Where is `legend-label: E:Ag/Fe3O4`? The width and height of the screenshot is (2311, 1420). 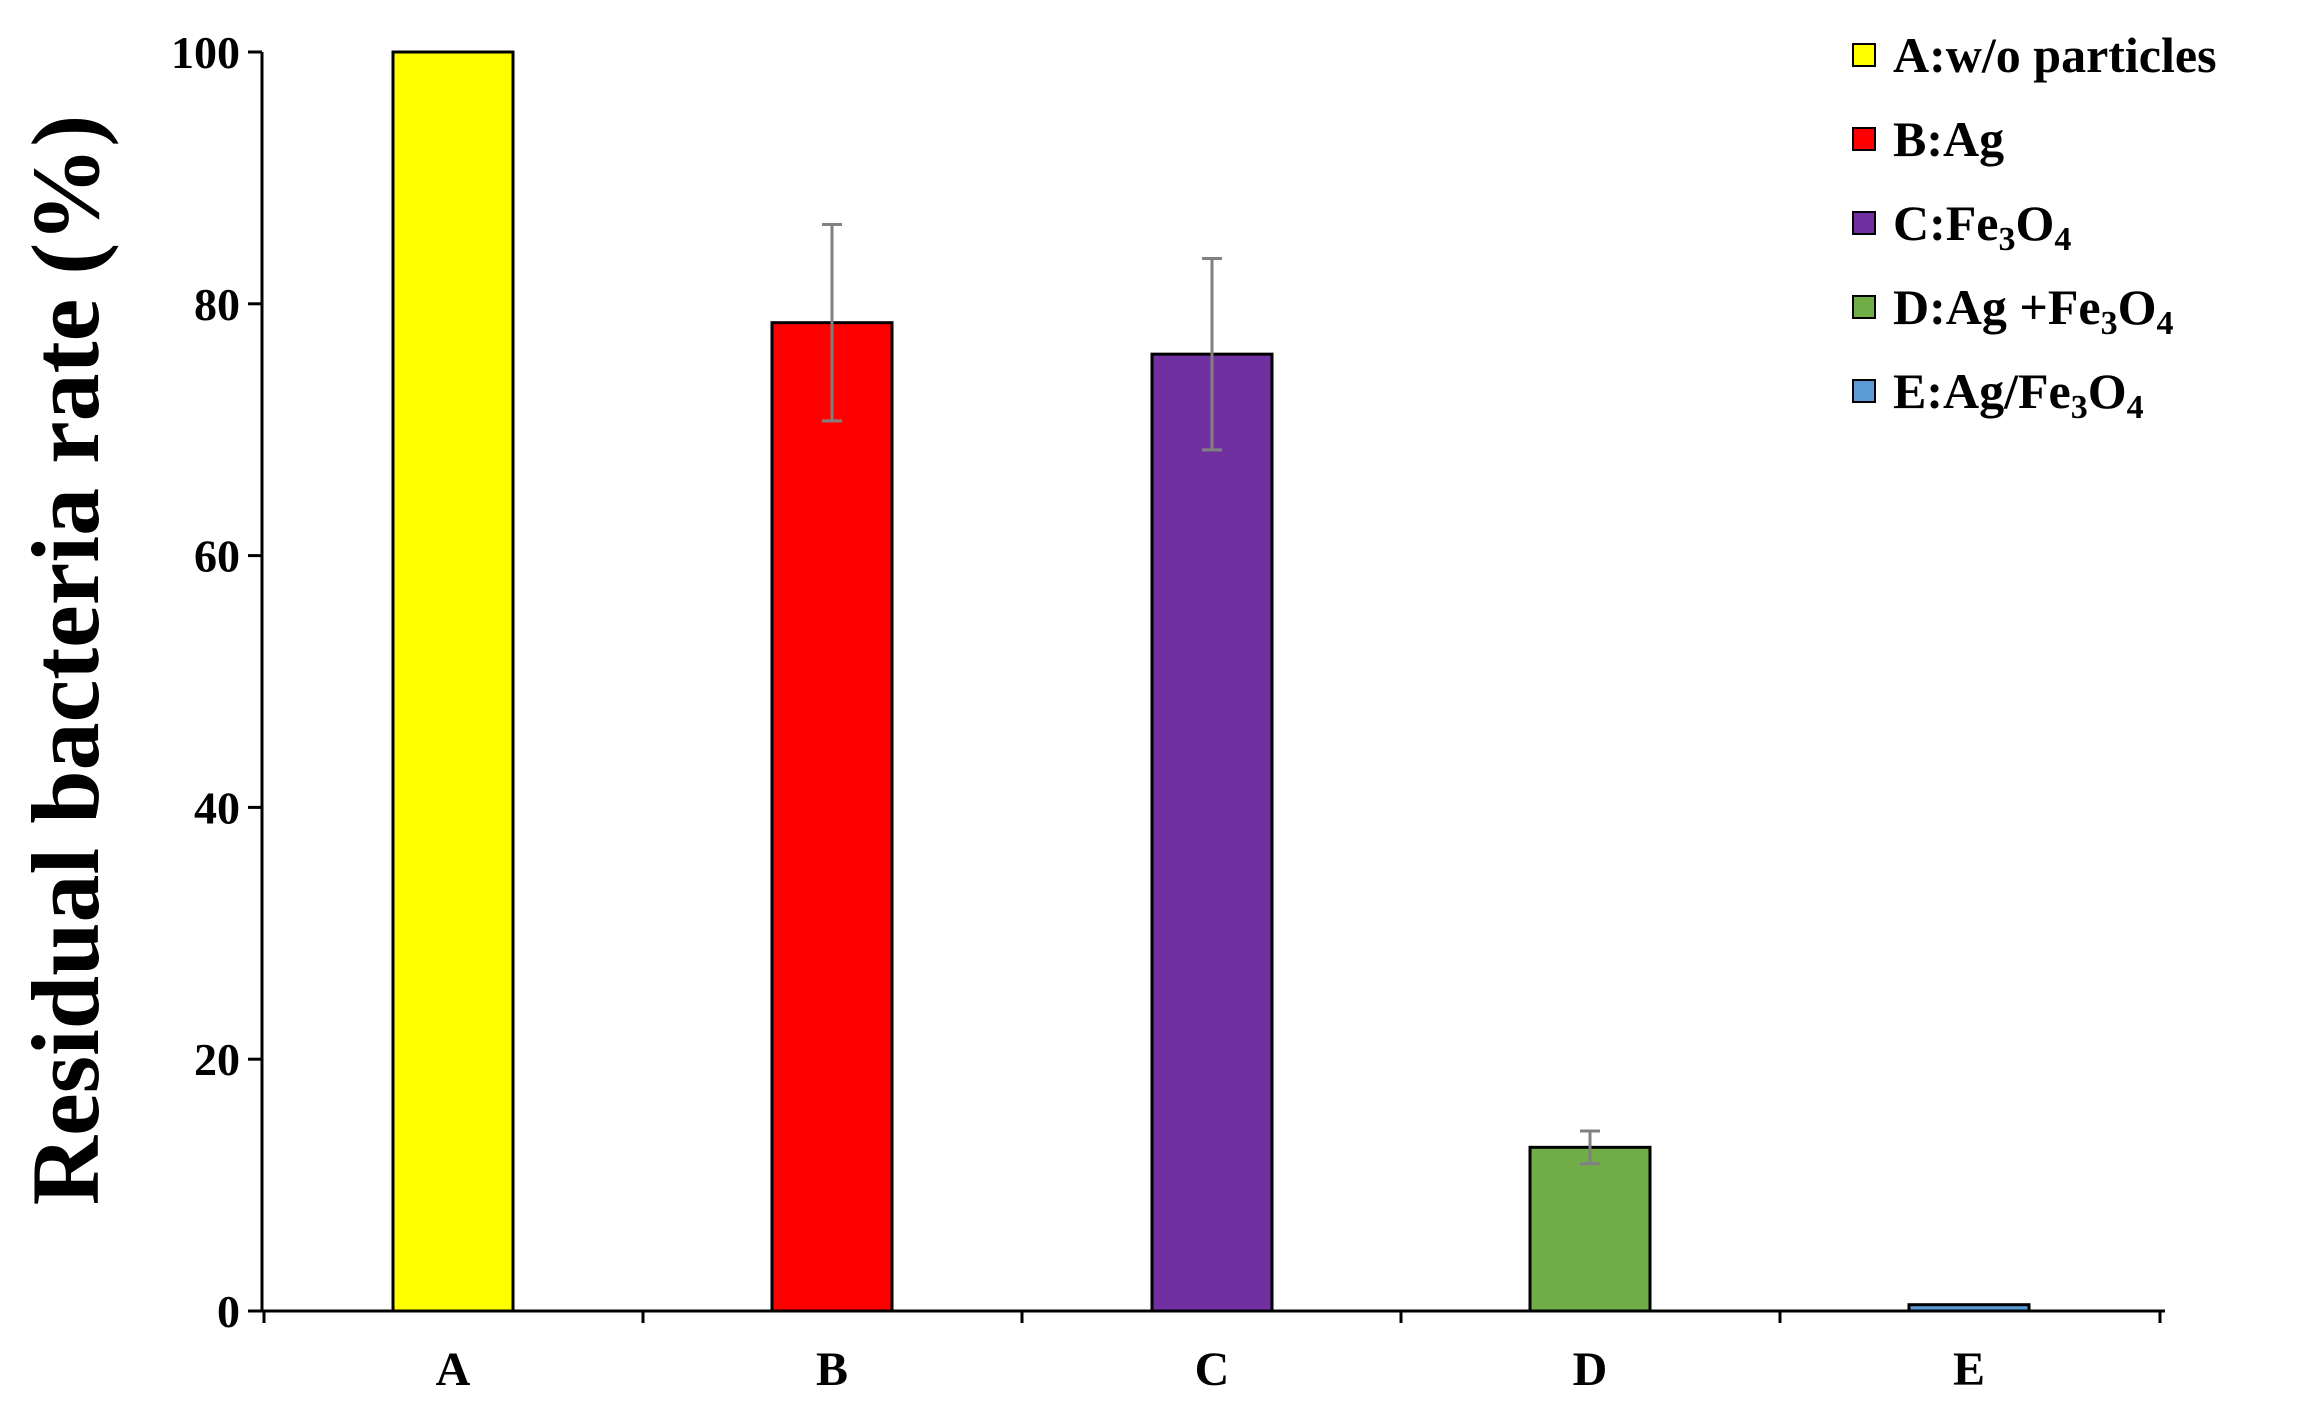 legend-label: E:Ag/Fe3O4 is located at coordinates (2018, 394).